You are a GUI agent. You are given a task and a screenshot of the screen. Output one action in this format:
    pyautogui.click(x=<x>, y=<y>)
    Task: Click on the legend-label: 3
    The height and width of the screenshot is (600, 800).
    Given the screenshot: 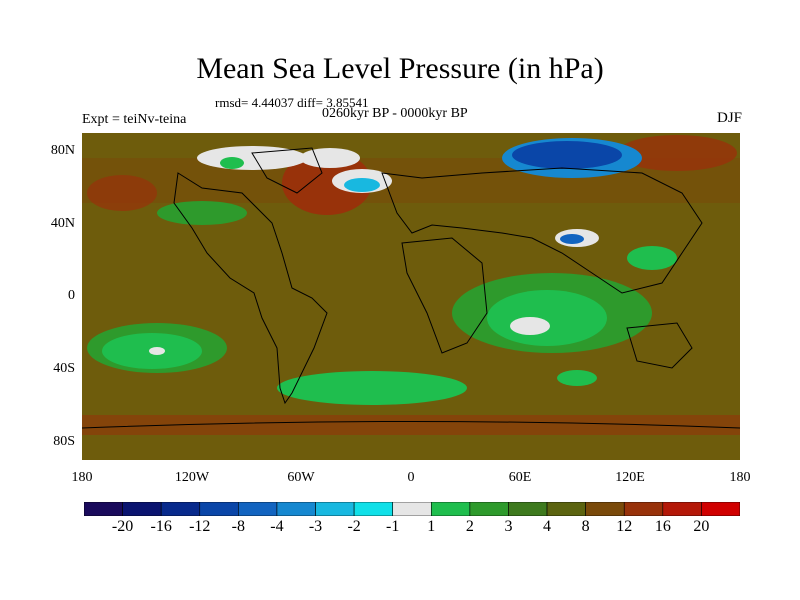 What is the action you would take?
    pyautogui.click(x=508, y=526)
    